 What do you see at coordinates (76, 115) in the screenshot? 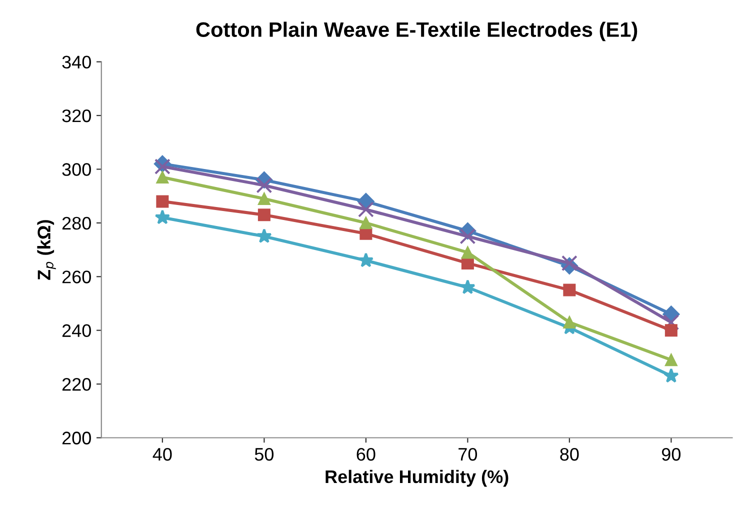
I see `y-tick-label: 320` at bounding box center [76, 115].